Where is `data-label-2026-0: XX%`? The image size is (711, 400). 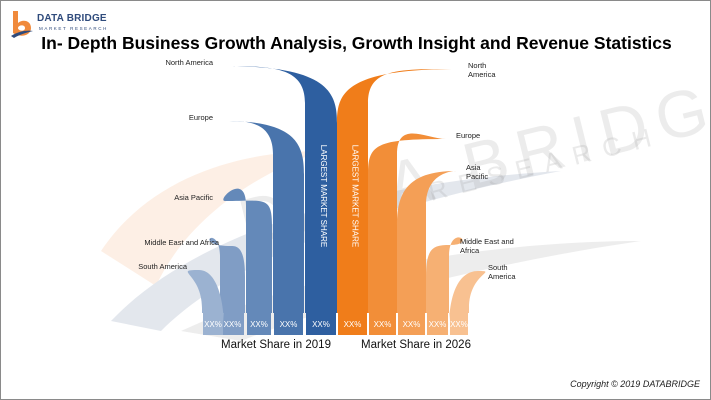 data-label-2026-0: XX% is located at coordinates (353, 324).